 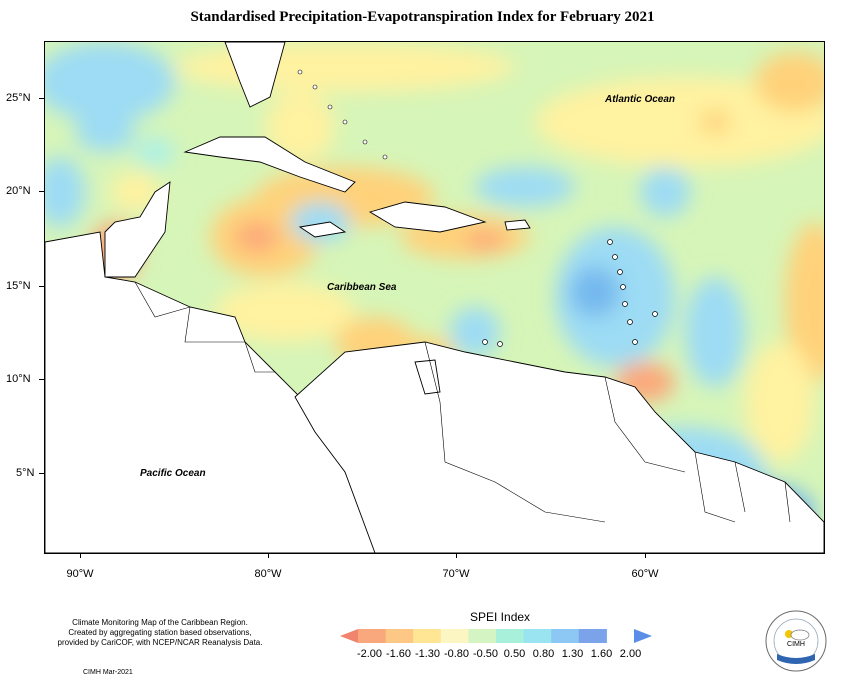 I want to click on cimh-logo: CIMH, so click(x=796, y=641).